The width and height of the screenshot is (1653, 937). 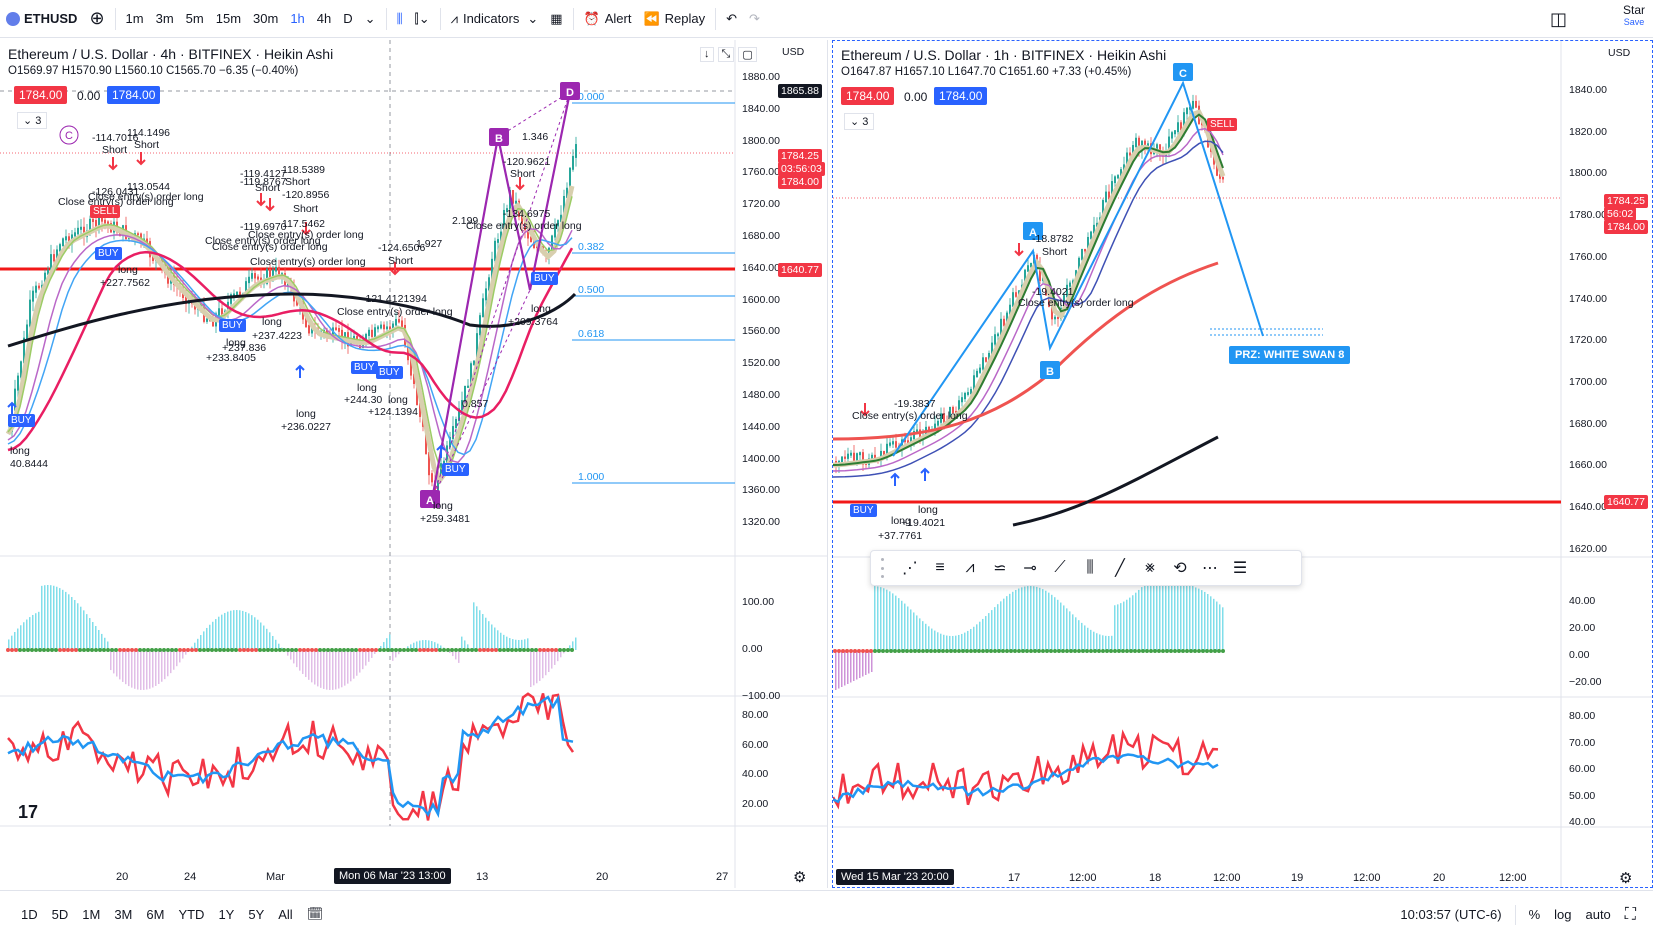 I want to click on interval-1h: 1h, so click(x=297, y=18).